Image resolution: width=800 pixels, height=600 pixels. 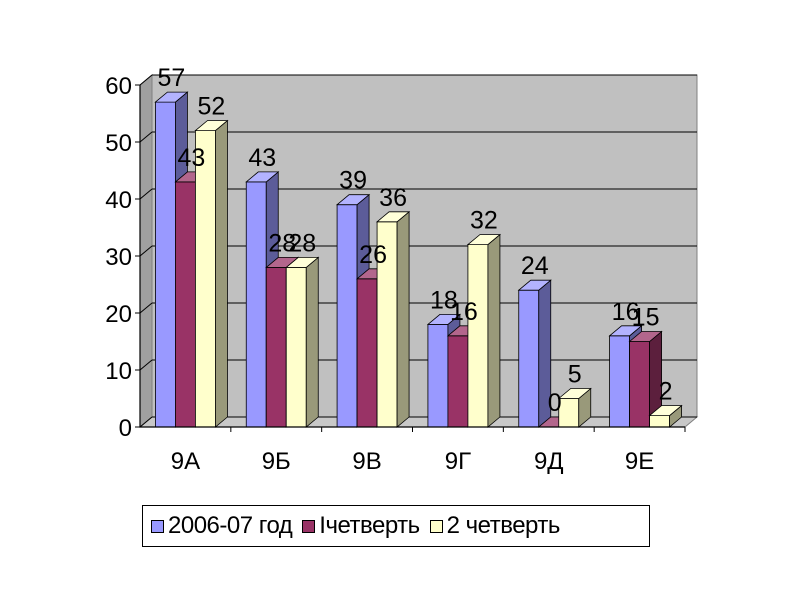 What do you see at coordinates (118, 371) in the screenshot?
I see `y-tick-label: 10` at bounding box center [118, 371].